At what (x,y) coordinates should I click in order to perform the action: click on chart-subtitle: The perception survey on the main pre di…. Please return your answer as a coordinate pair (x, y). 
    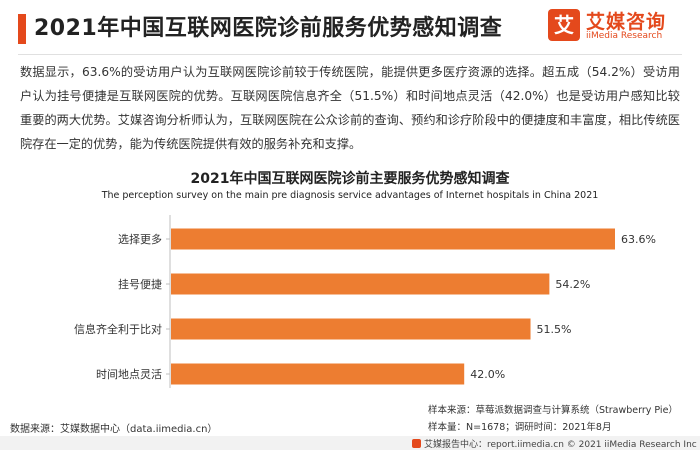
    Looking at the image, I should click on (350, 195).